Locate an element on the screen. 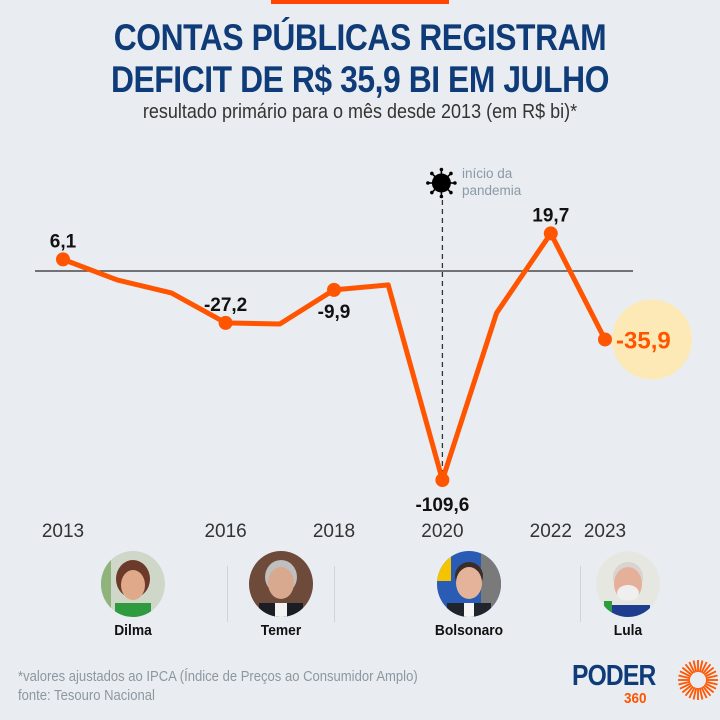 The image size is (720, 720). data-label-2020: -109,6 is located at coordinates (442, 505).